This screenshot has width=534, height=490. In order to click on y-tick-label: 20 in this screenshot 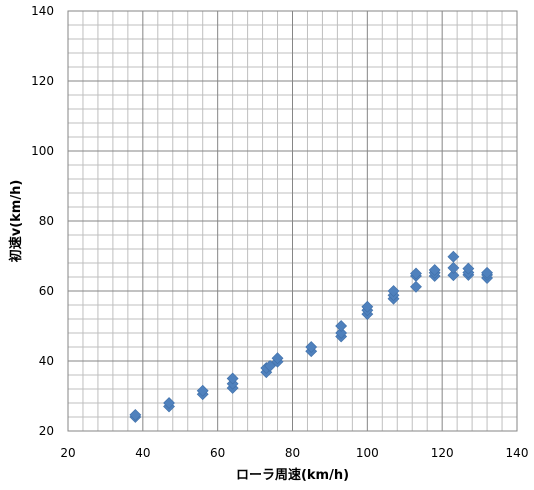, I will do `click(46, 431)`.